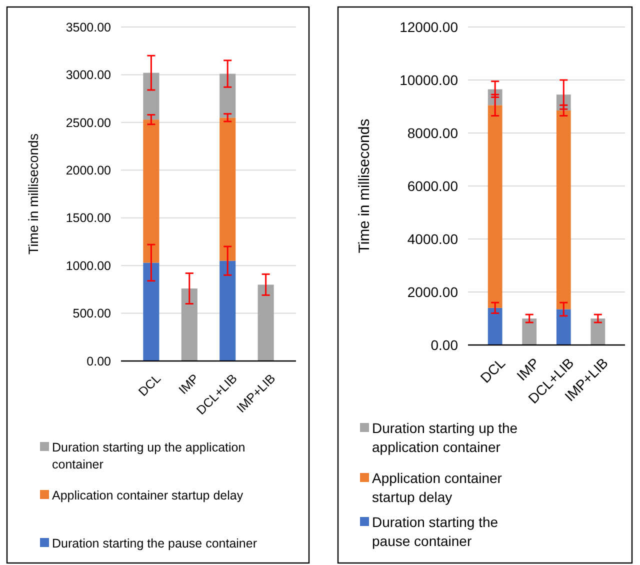 This screenshot has width=640, height=565. Describe the element at coordinates (429, 80) in the screenshot. I see `y-tick-label: 10000.00` at that location.